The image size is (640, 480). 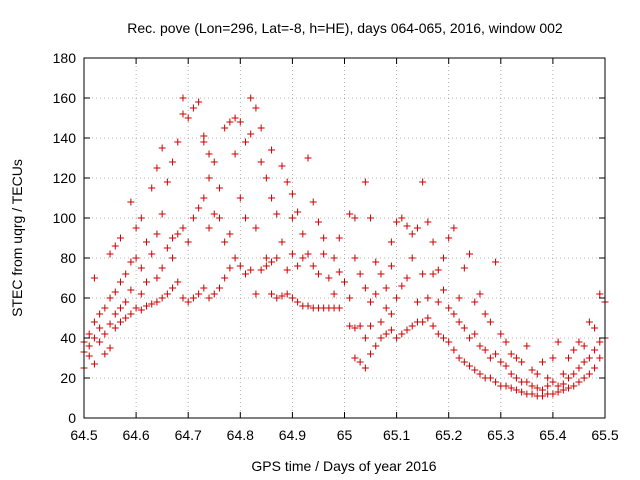 I want to click on y-tick-label: 140, so click(x=65, y=138).